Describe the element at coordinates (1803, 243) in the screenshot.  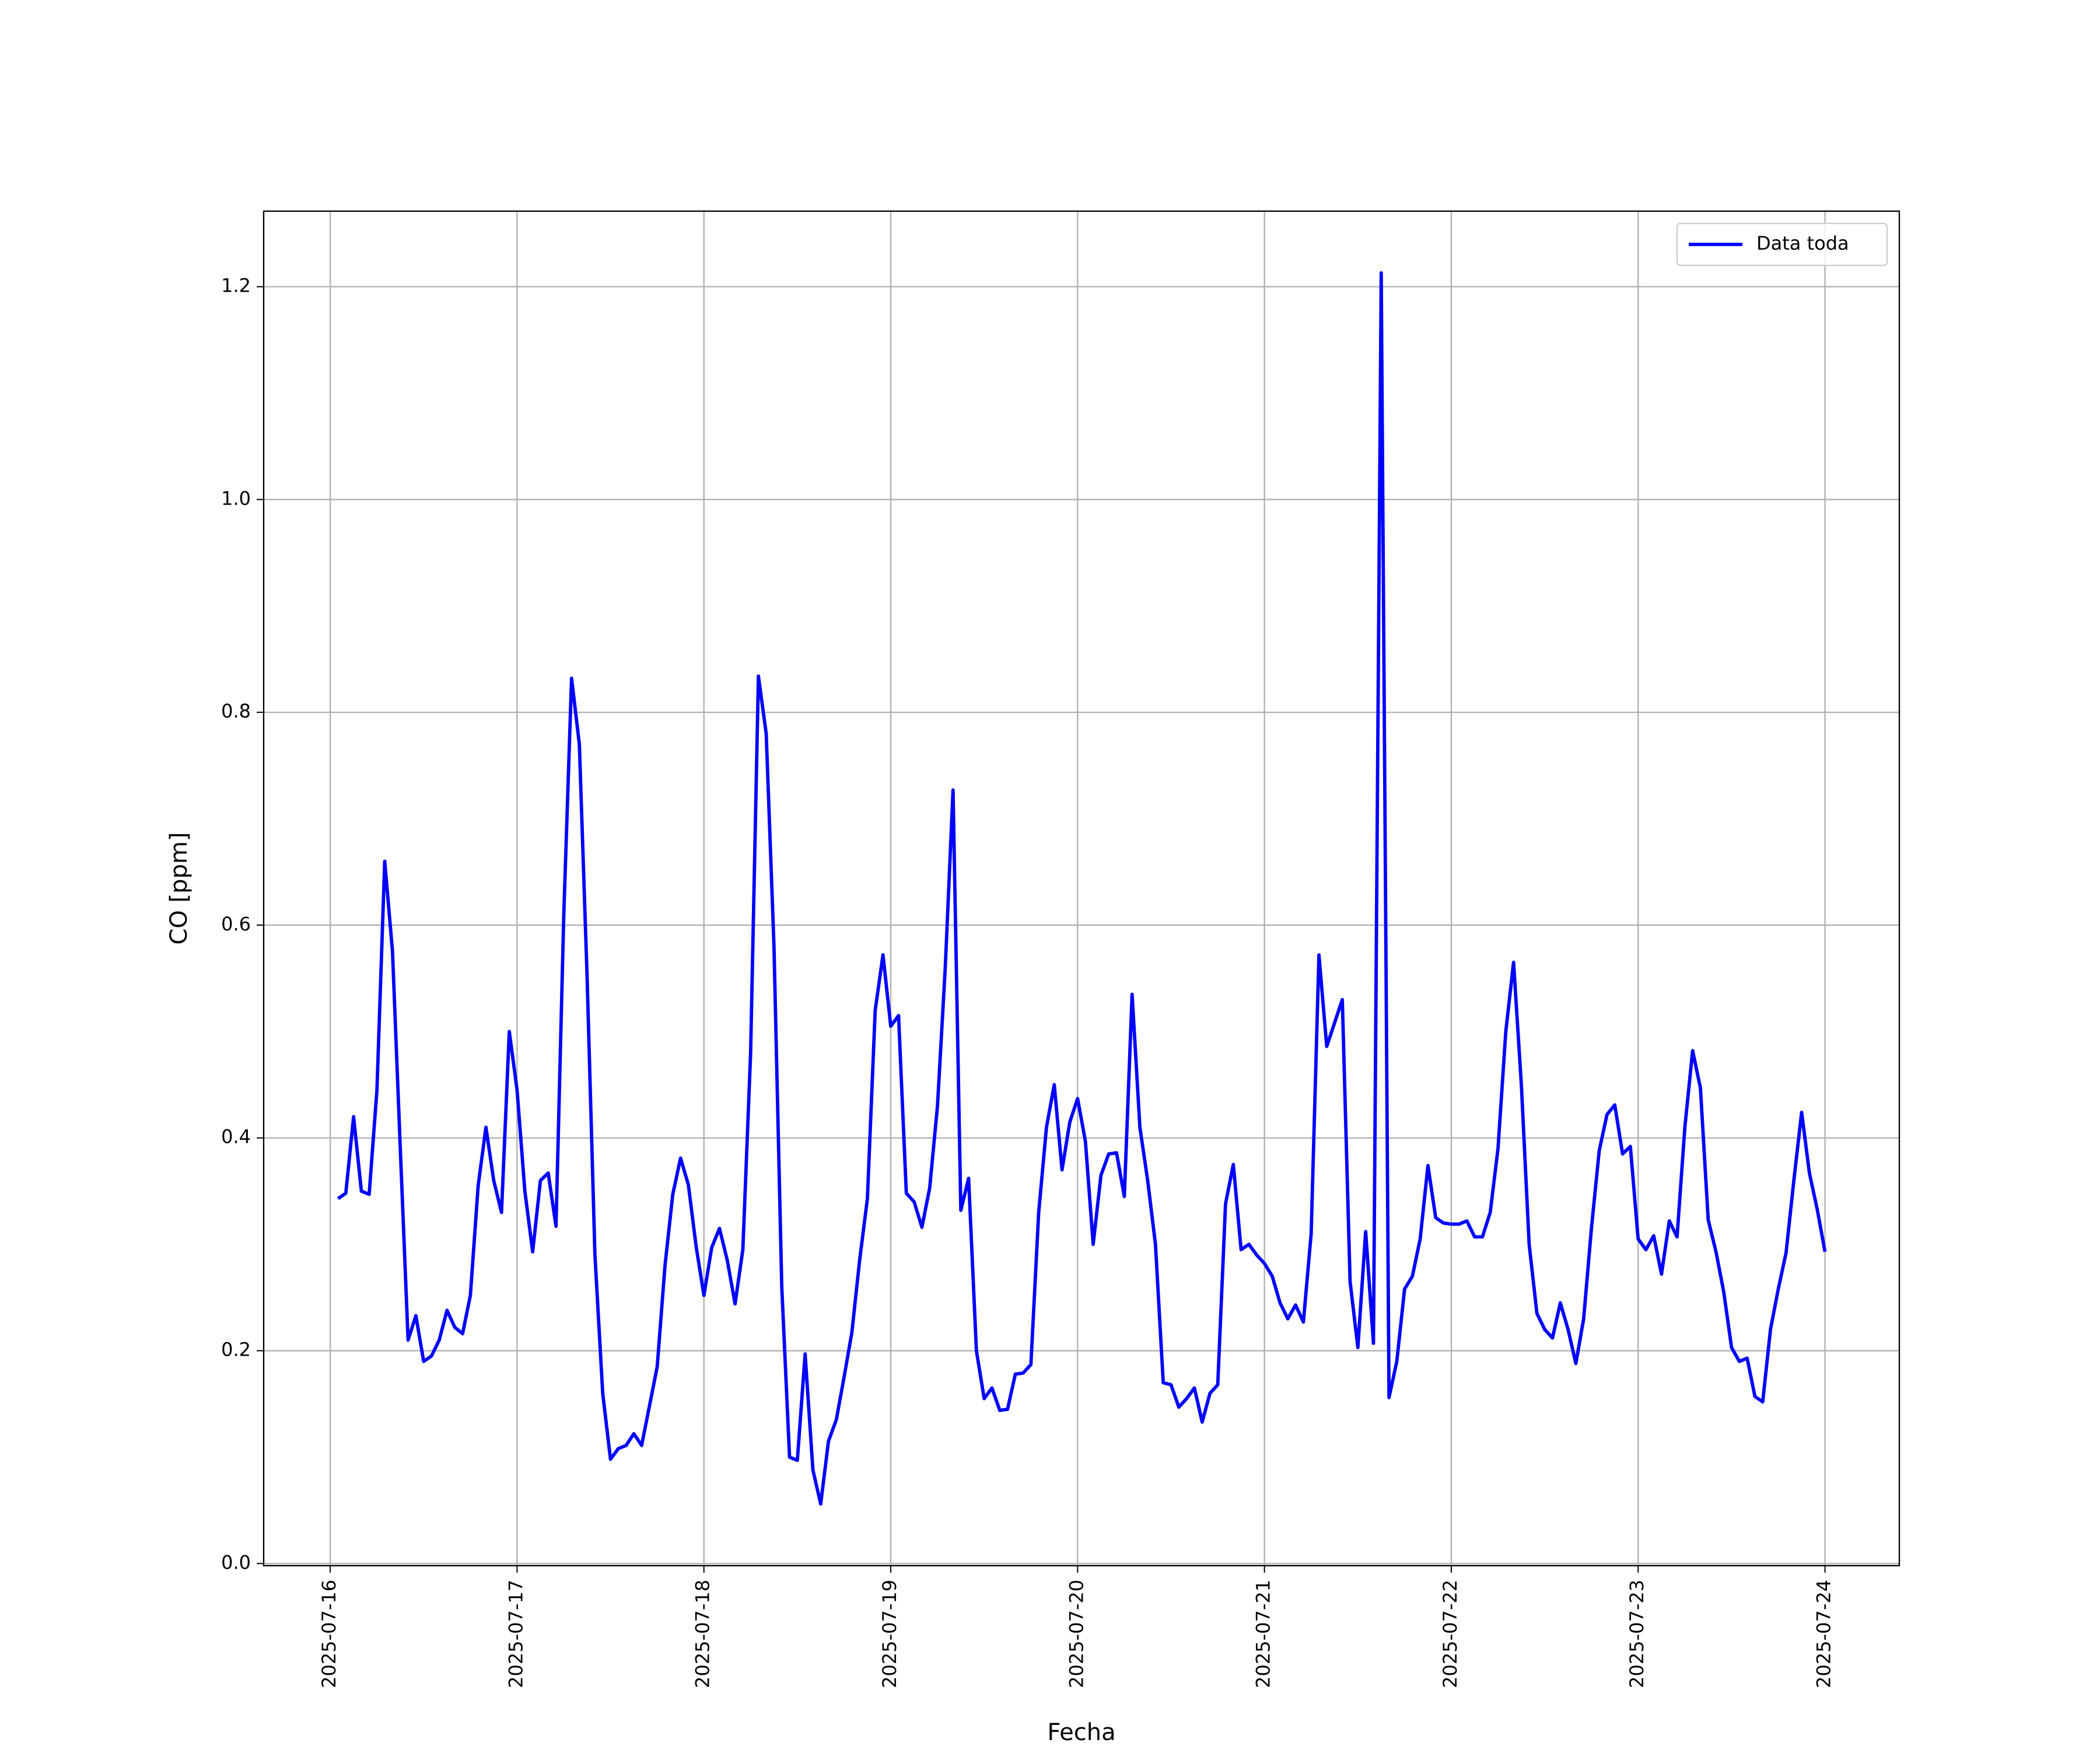
I see `legend-label: Data toda` at that location.